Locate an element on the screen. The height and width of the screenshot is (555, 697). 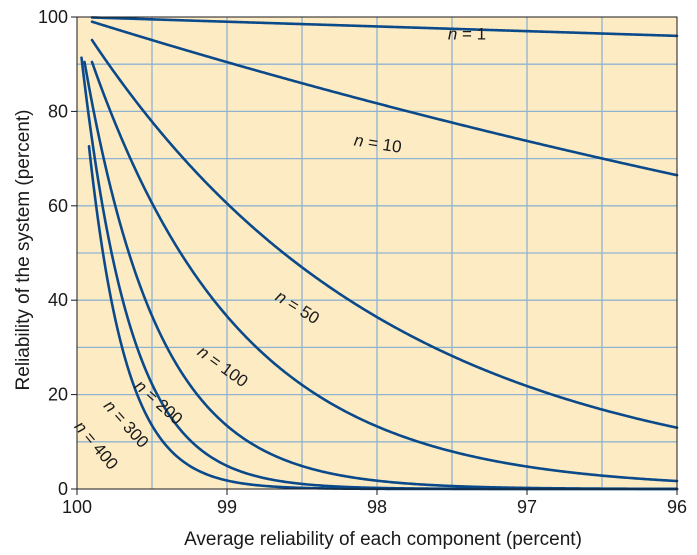
y-tick-label: 20 is located at coordinates (58, 395).